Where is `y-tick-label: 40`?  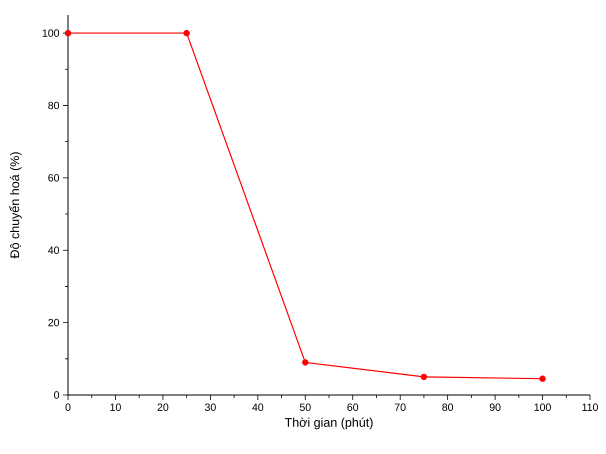
y-tick-label: 40 is located at coordinates (54, 250).